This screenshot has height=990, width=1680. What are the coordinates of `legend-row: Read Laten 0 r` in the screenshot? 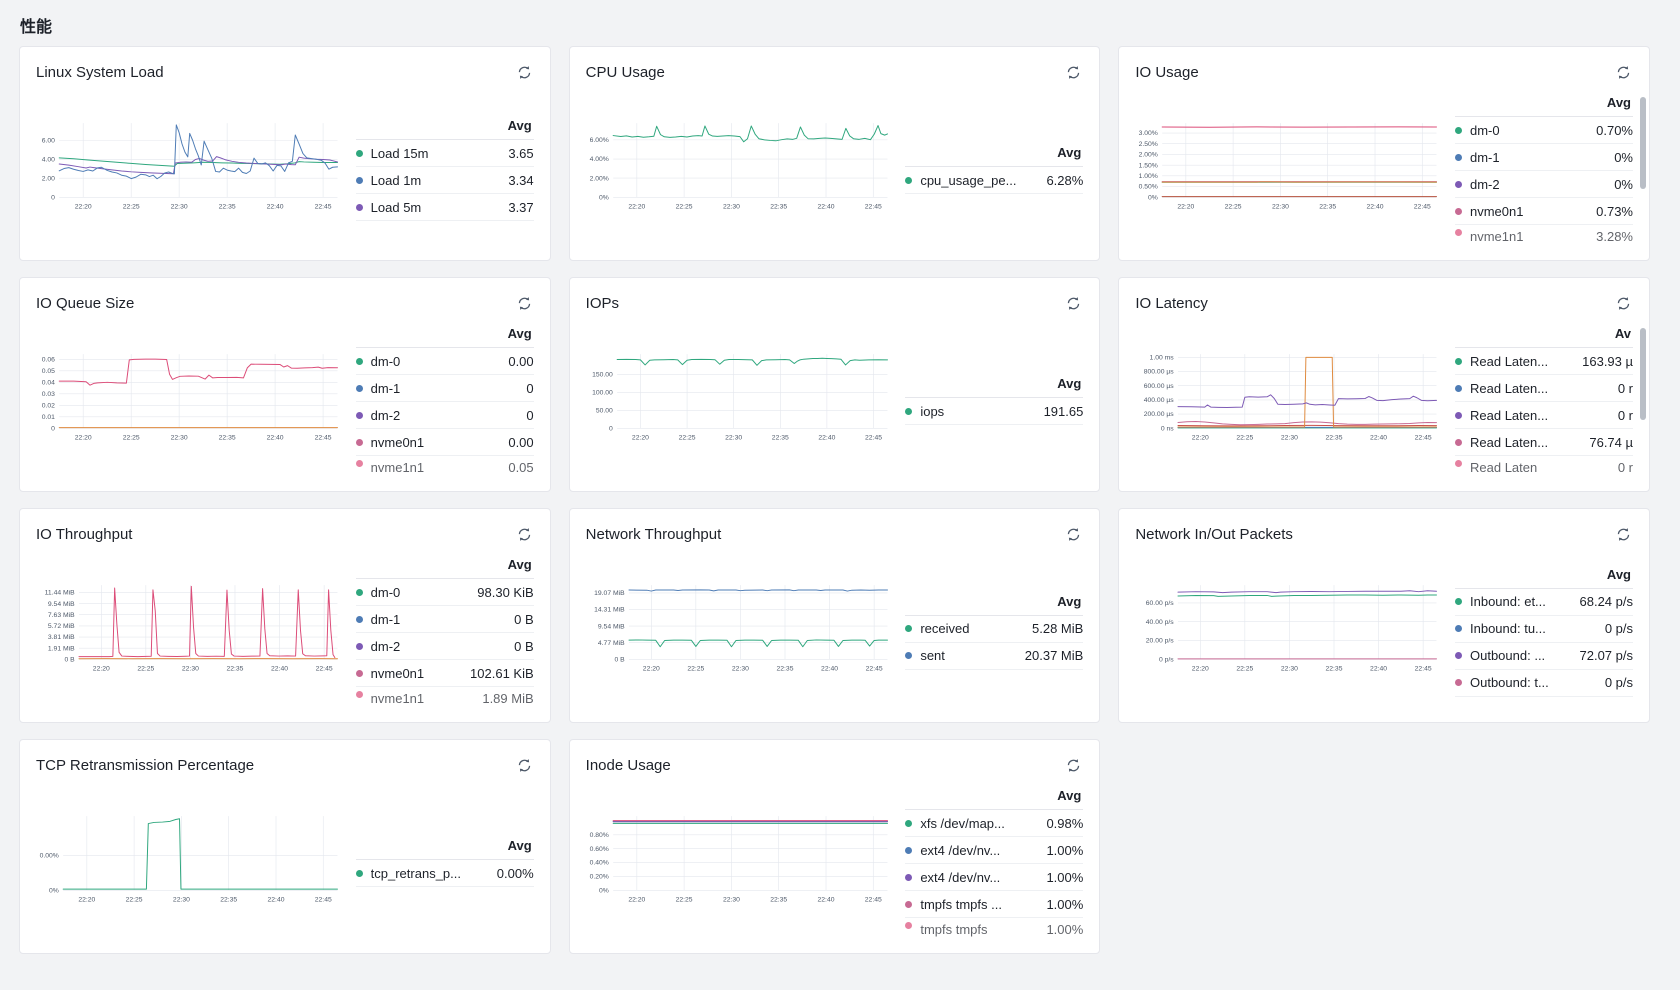 It's located at (1544, 465).